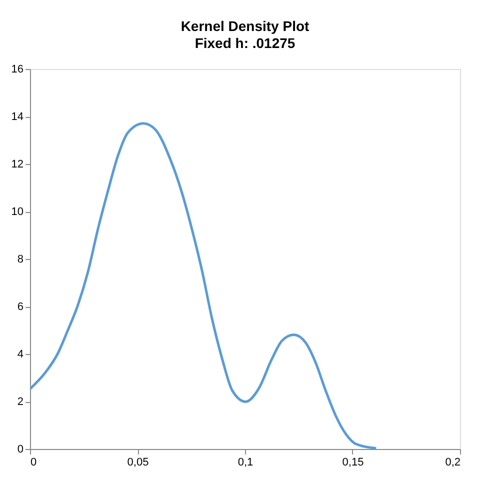  I want to click on y-tick-label: 10, so click(17, 212).